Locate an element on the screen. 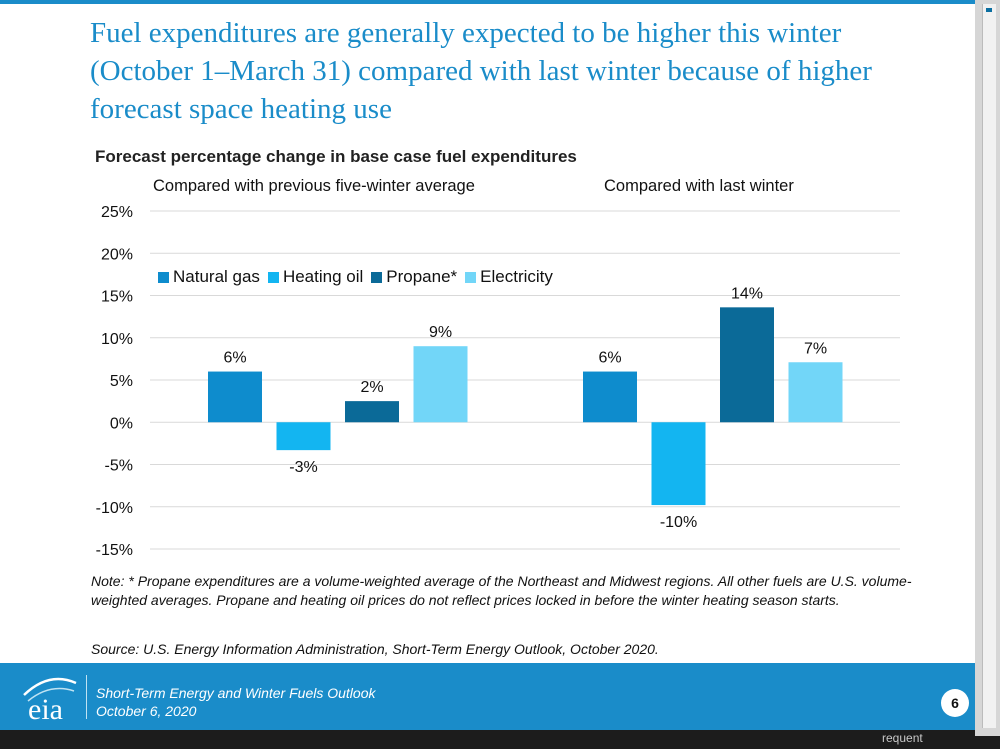 This screenshot has height=749, width=1000. legend-label-propane: Propane* is located at coordinates (422, 276).